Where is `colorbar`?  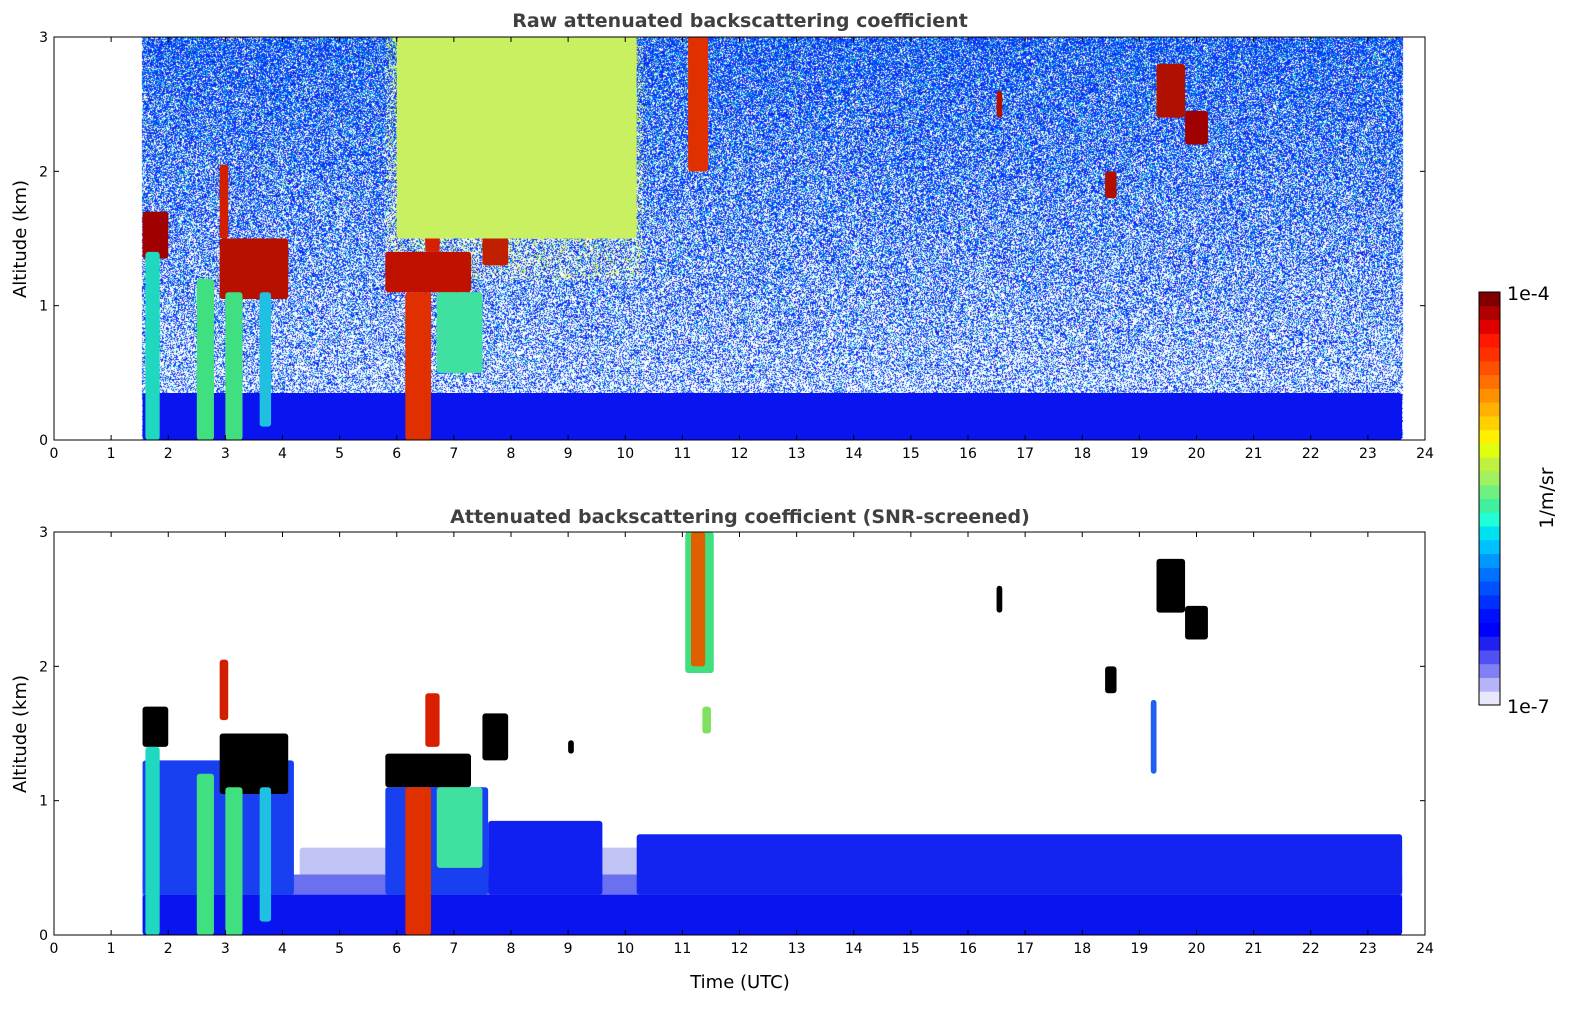
colorbar is located at coordinates (1489, 498).